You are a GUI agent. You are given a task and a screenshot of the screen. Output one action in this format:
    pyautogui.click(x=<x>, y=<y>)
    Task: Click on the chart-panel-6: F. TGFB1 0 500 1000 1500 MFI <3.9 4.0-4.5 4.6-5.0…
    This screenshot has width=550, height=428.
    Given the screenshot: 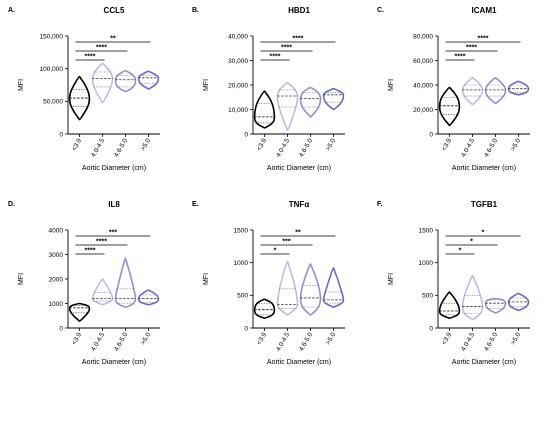 What is the action you would take?
    pyautogui.click(x=453, y=283)
    